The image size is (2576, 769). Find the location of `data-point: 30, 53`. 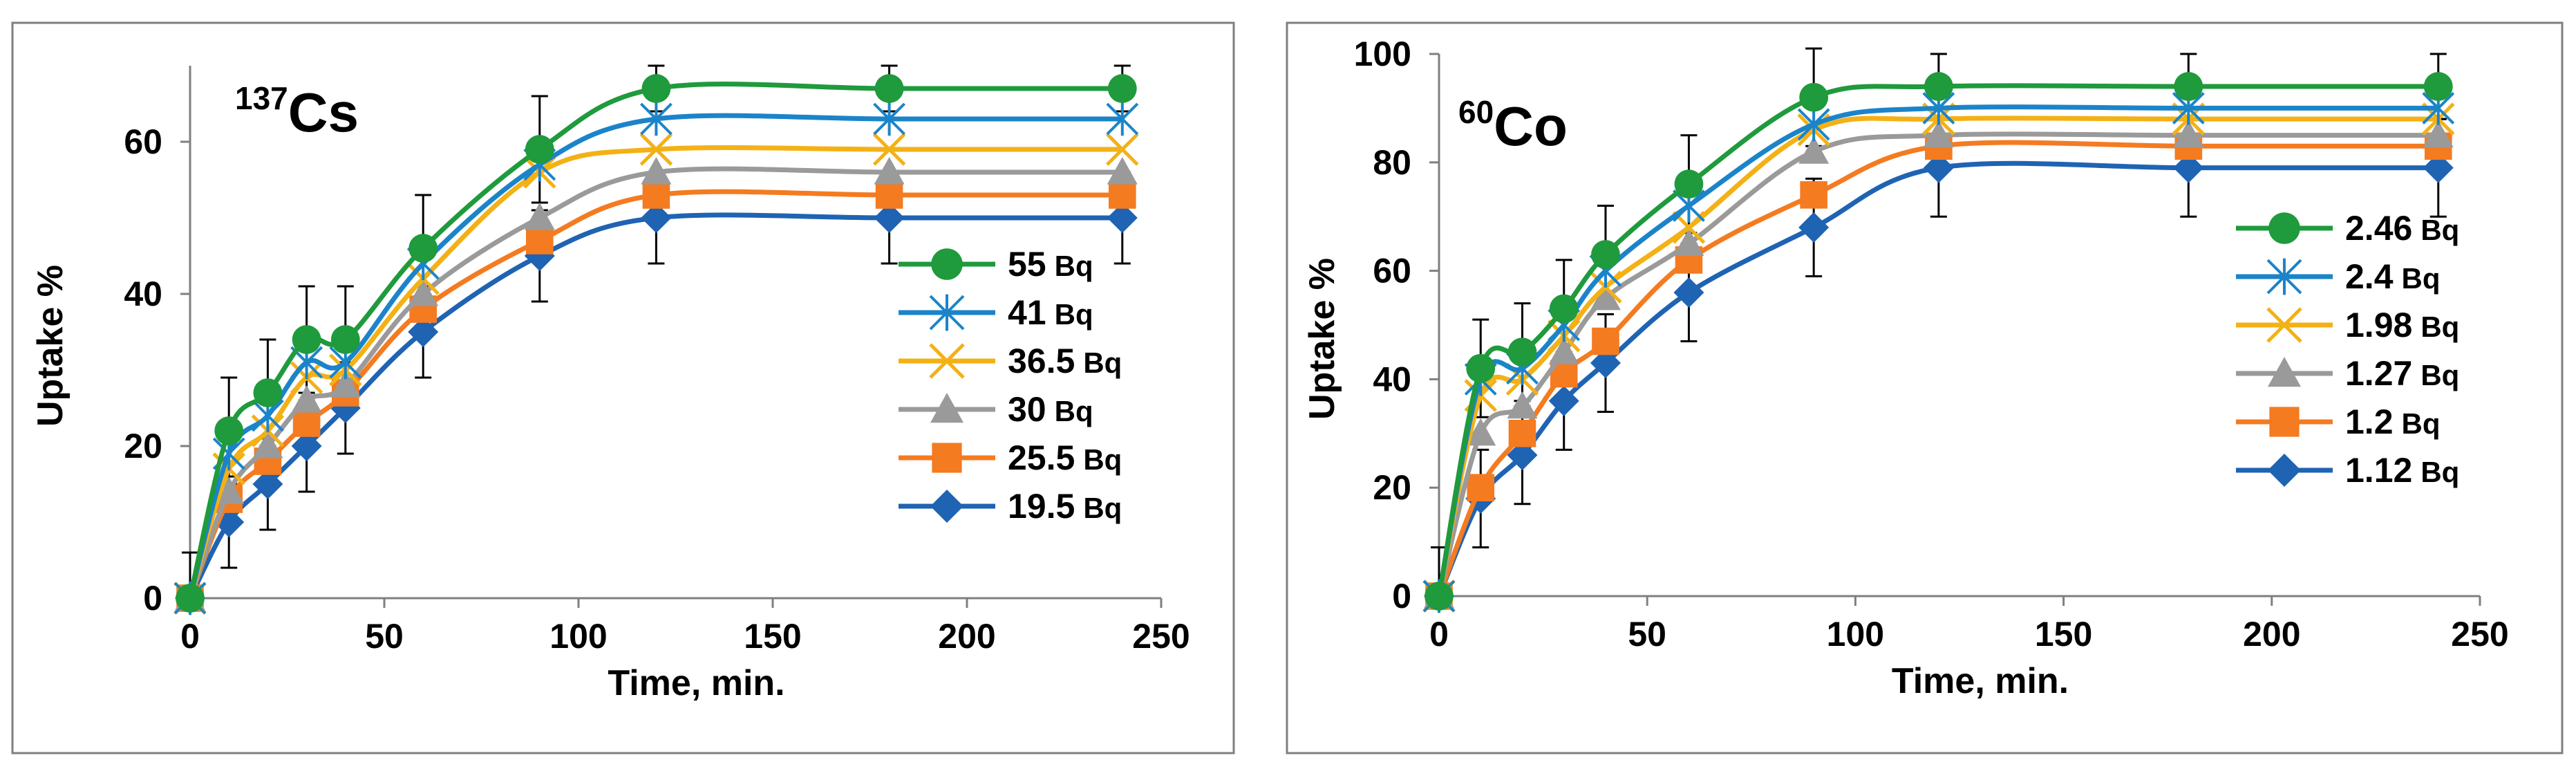

data-point: 30, 53 is located at coordinates (1564, 309).